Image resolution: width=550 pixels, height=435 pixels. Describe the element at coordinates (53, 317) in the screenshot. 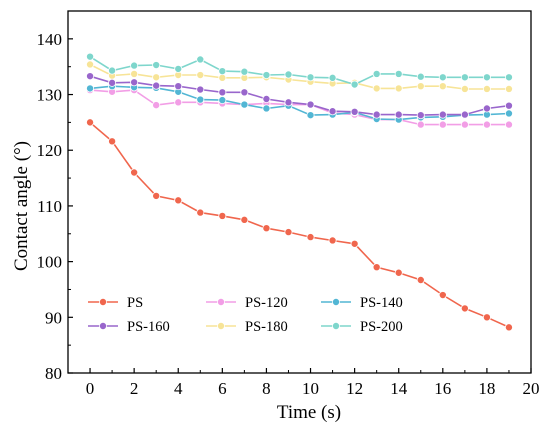

I see `y-tick-label: 90` at that location.